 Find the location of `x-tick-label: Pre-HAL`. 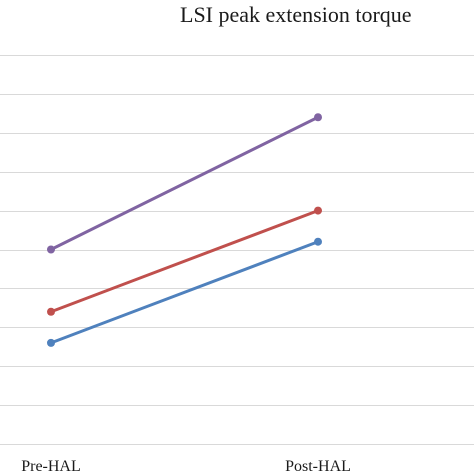

x-tick-label: Pre-HAL is located at coordinates (51, 466).